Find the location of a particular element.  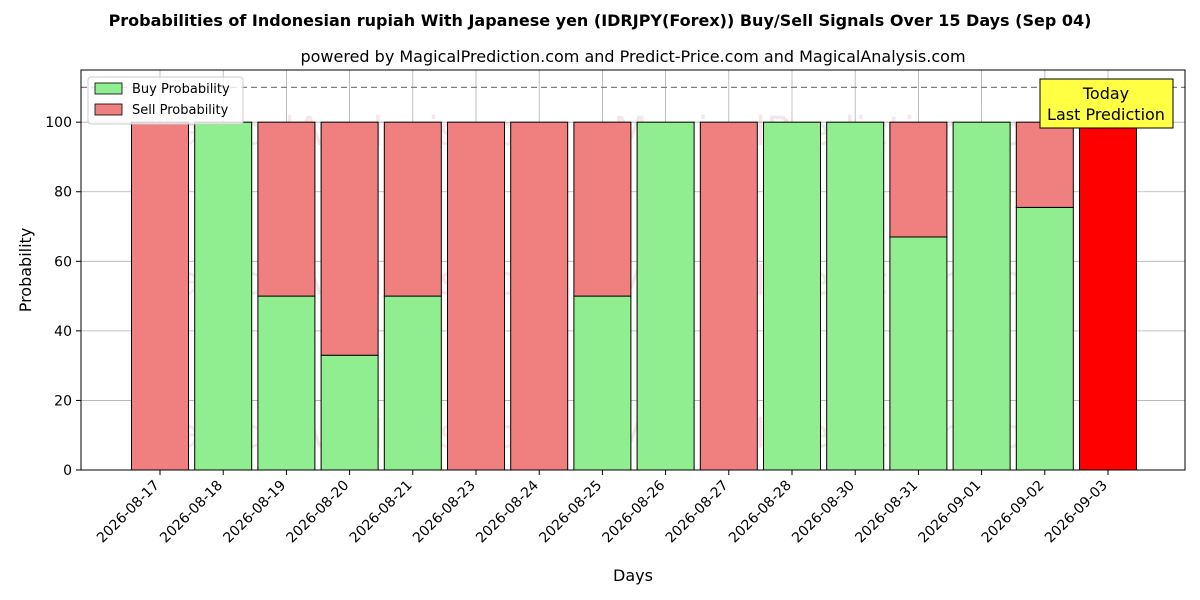

y-tick-label: 40 is located at coordinates (63, 332).